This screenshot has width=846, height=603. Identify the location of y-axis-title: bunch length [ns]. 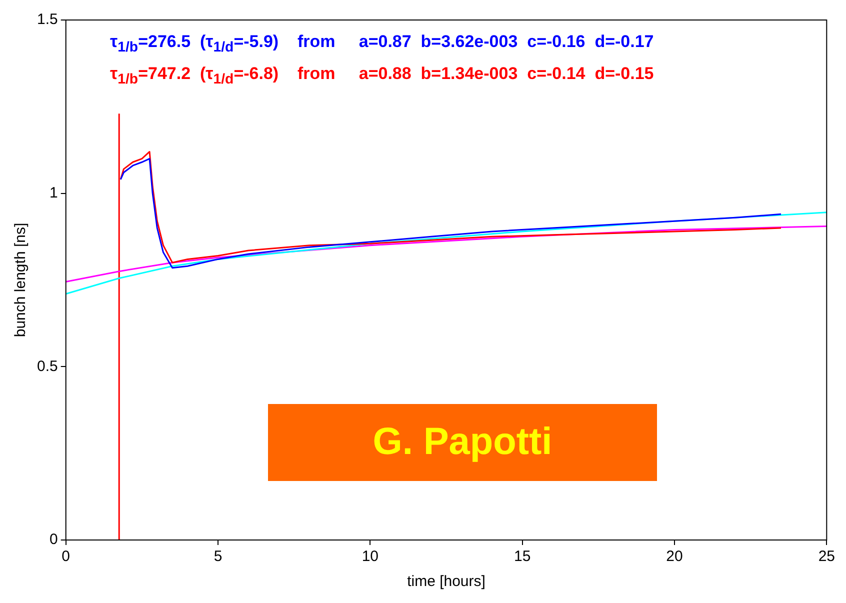
(21, 280).